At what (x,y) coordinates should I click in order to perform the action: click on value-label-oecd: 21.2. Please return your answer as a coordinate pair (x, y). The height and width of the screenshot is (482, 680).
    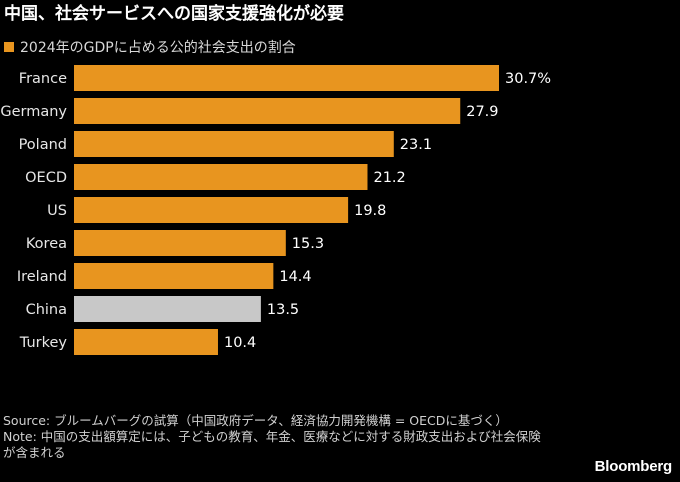
    Looking at the image, I should click on (389, 178).